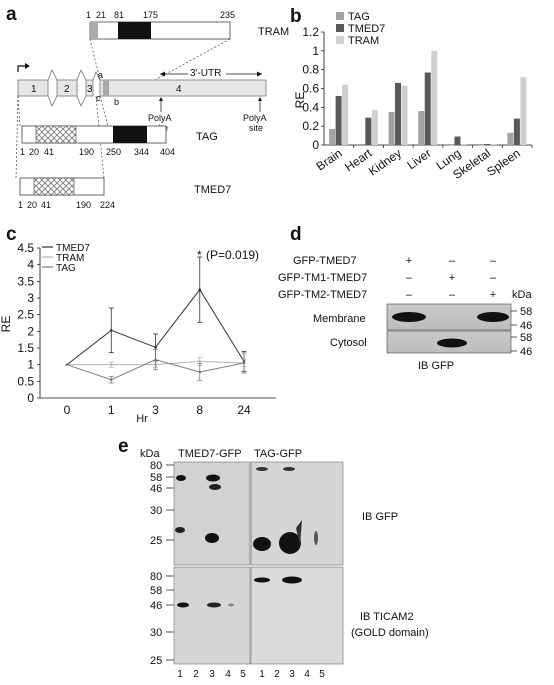  Describe the element at coordinates (46, 205) in the screenshot. I see `tmed7-num-41: 41` at that location.